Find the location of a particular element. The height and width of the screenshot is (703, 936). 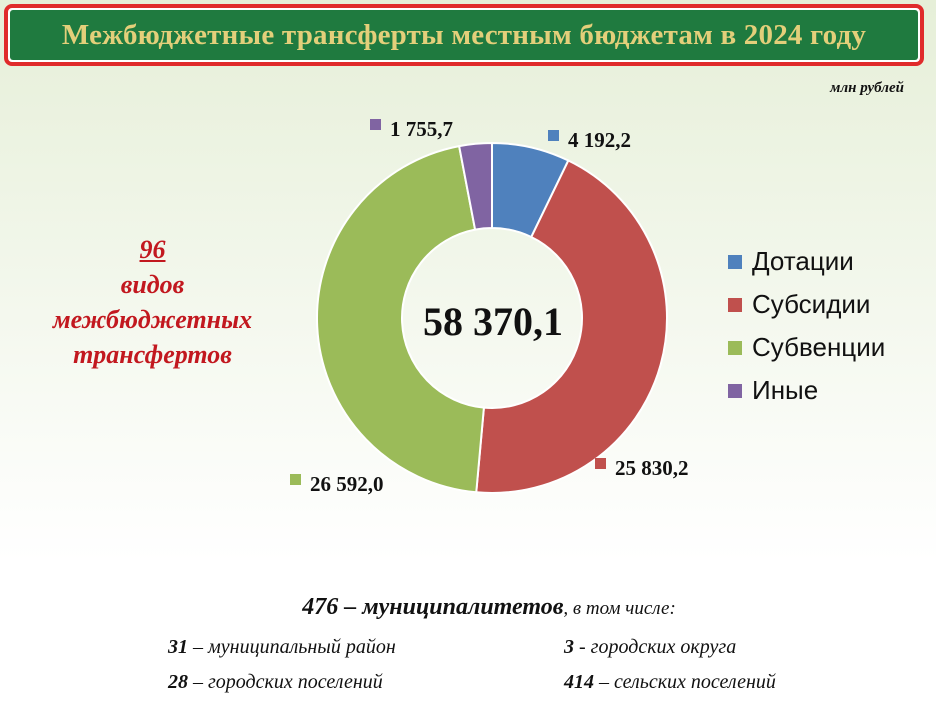

legend-item: Иные is located at coordinates (806, 390).